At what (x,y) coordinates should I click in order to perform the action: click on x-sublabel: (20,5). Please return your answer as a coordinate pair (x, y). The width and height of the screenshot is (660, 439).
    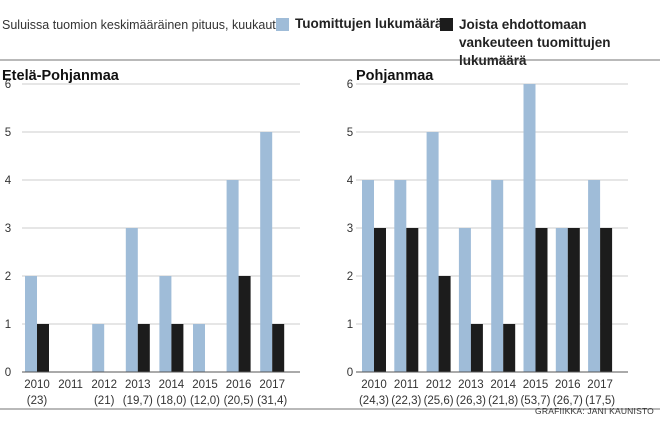
    Looking at the image, I should click on (239, 401).